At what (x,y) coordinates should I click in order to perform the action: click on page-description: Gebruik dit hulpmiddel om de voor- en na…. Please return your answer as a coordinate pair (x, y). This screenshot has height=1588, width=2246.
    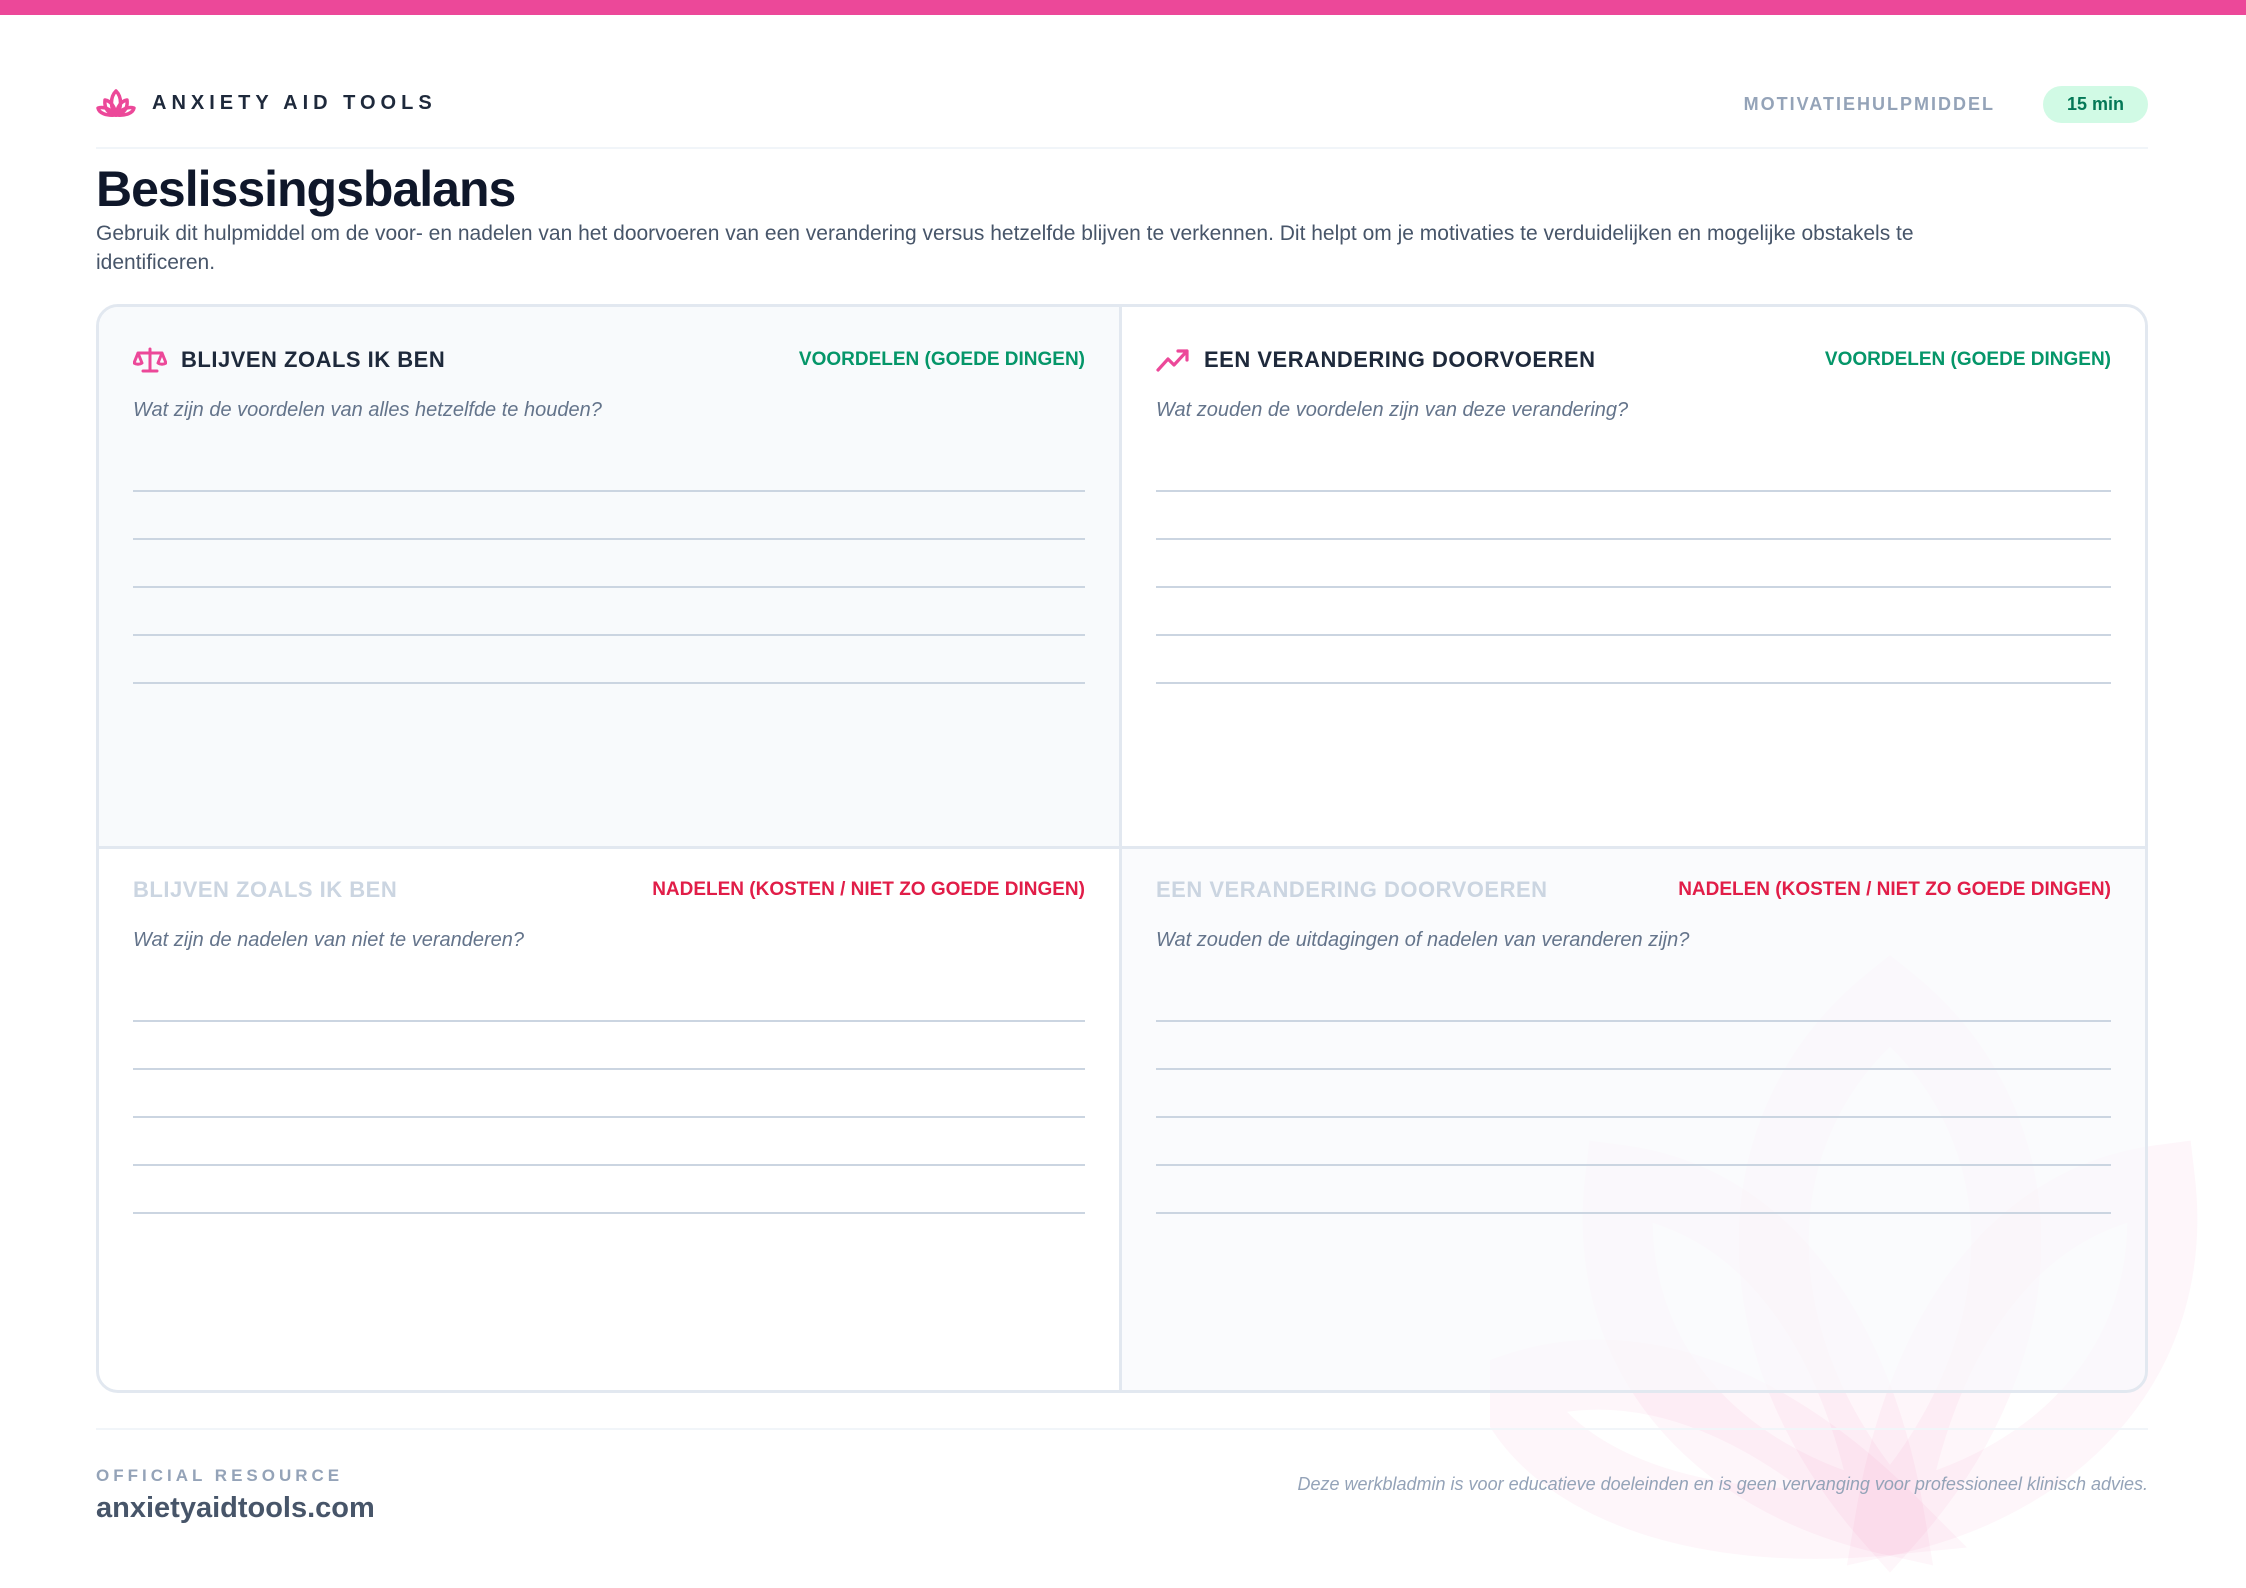
    Looking at the image, I should click on (1005, 248).